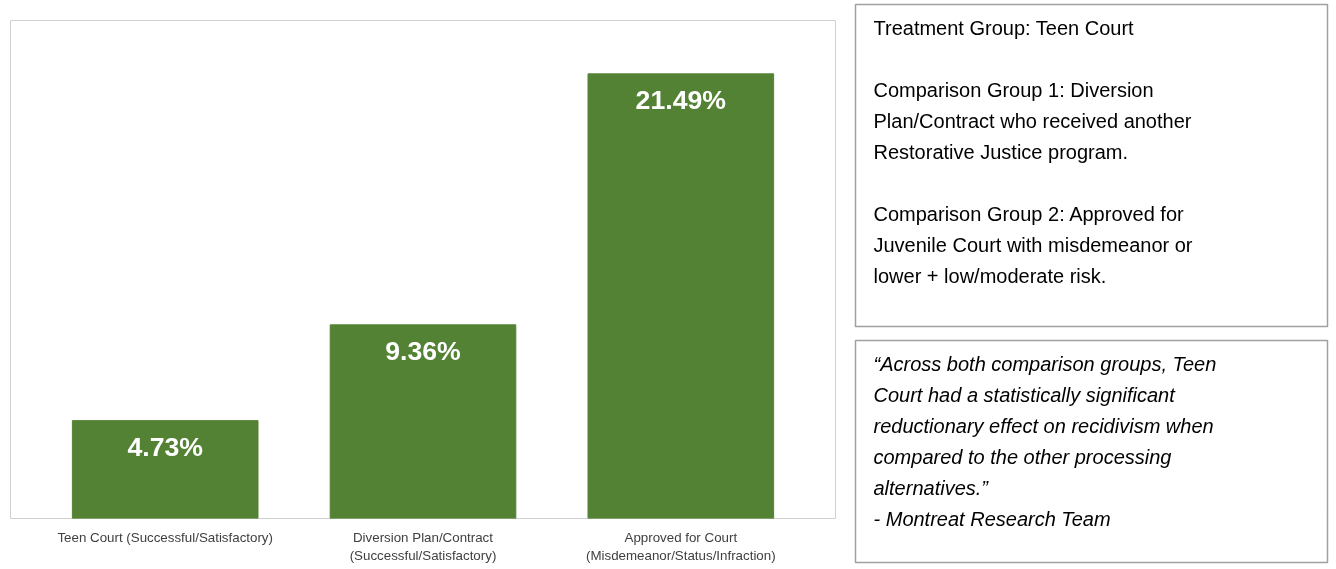 This screenshot has width=1336, height=569. I want to click on x-tick-label: Approved for Court (Misdemeanor/Status/Infraction), so click(681, 546).